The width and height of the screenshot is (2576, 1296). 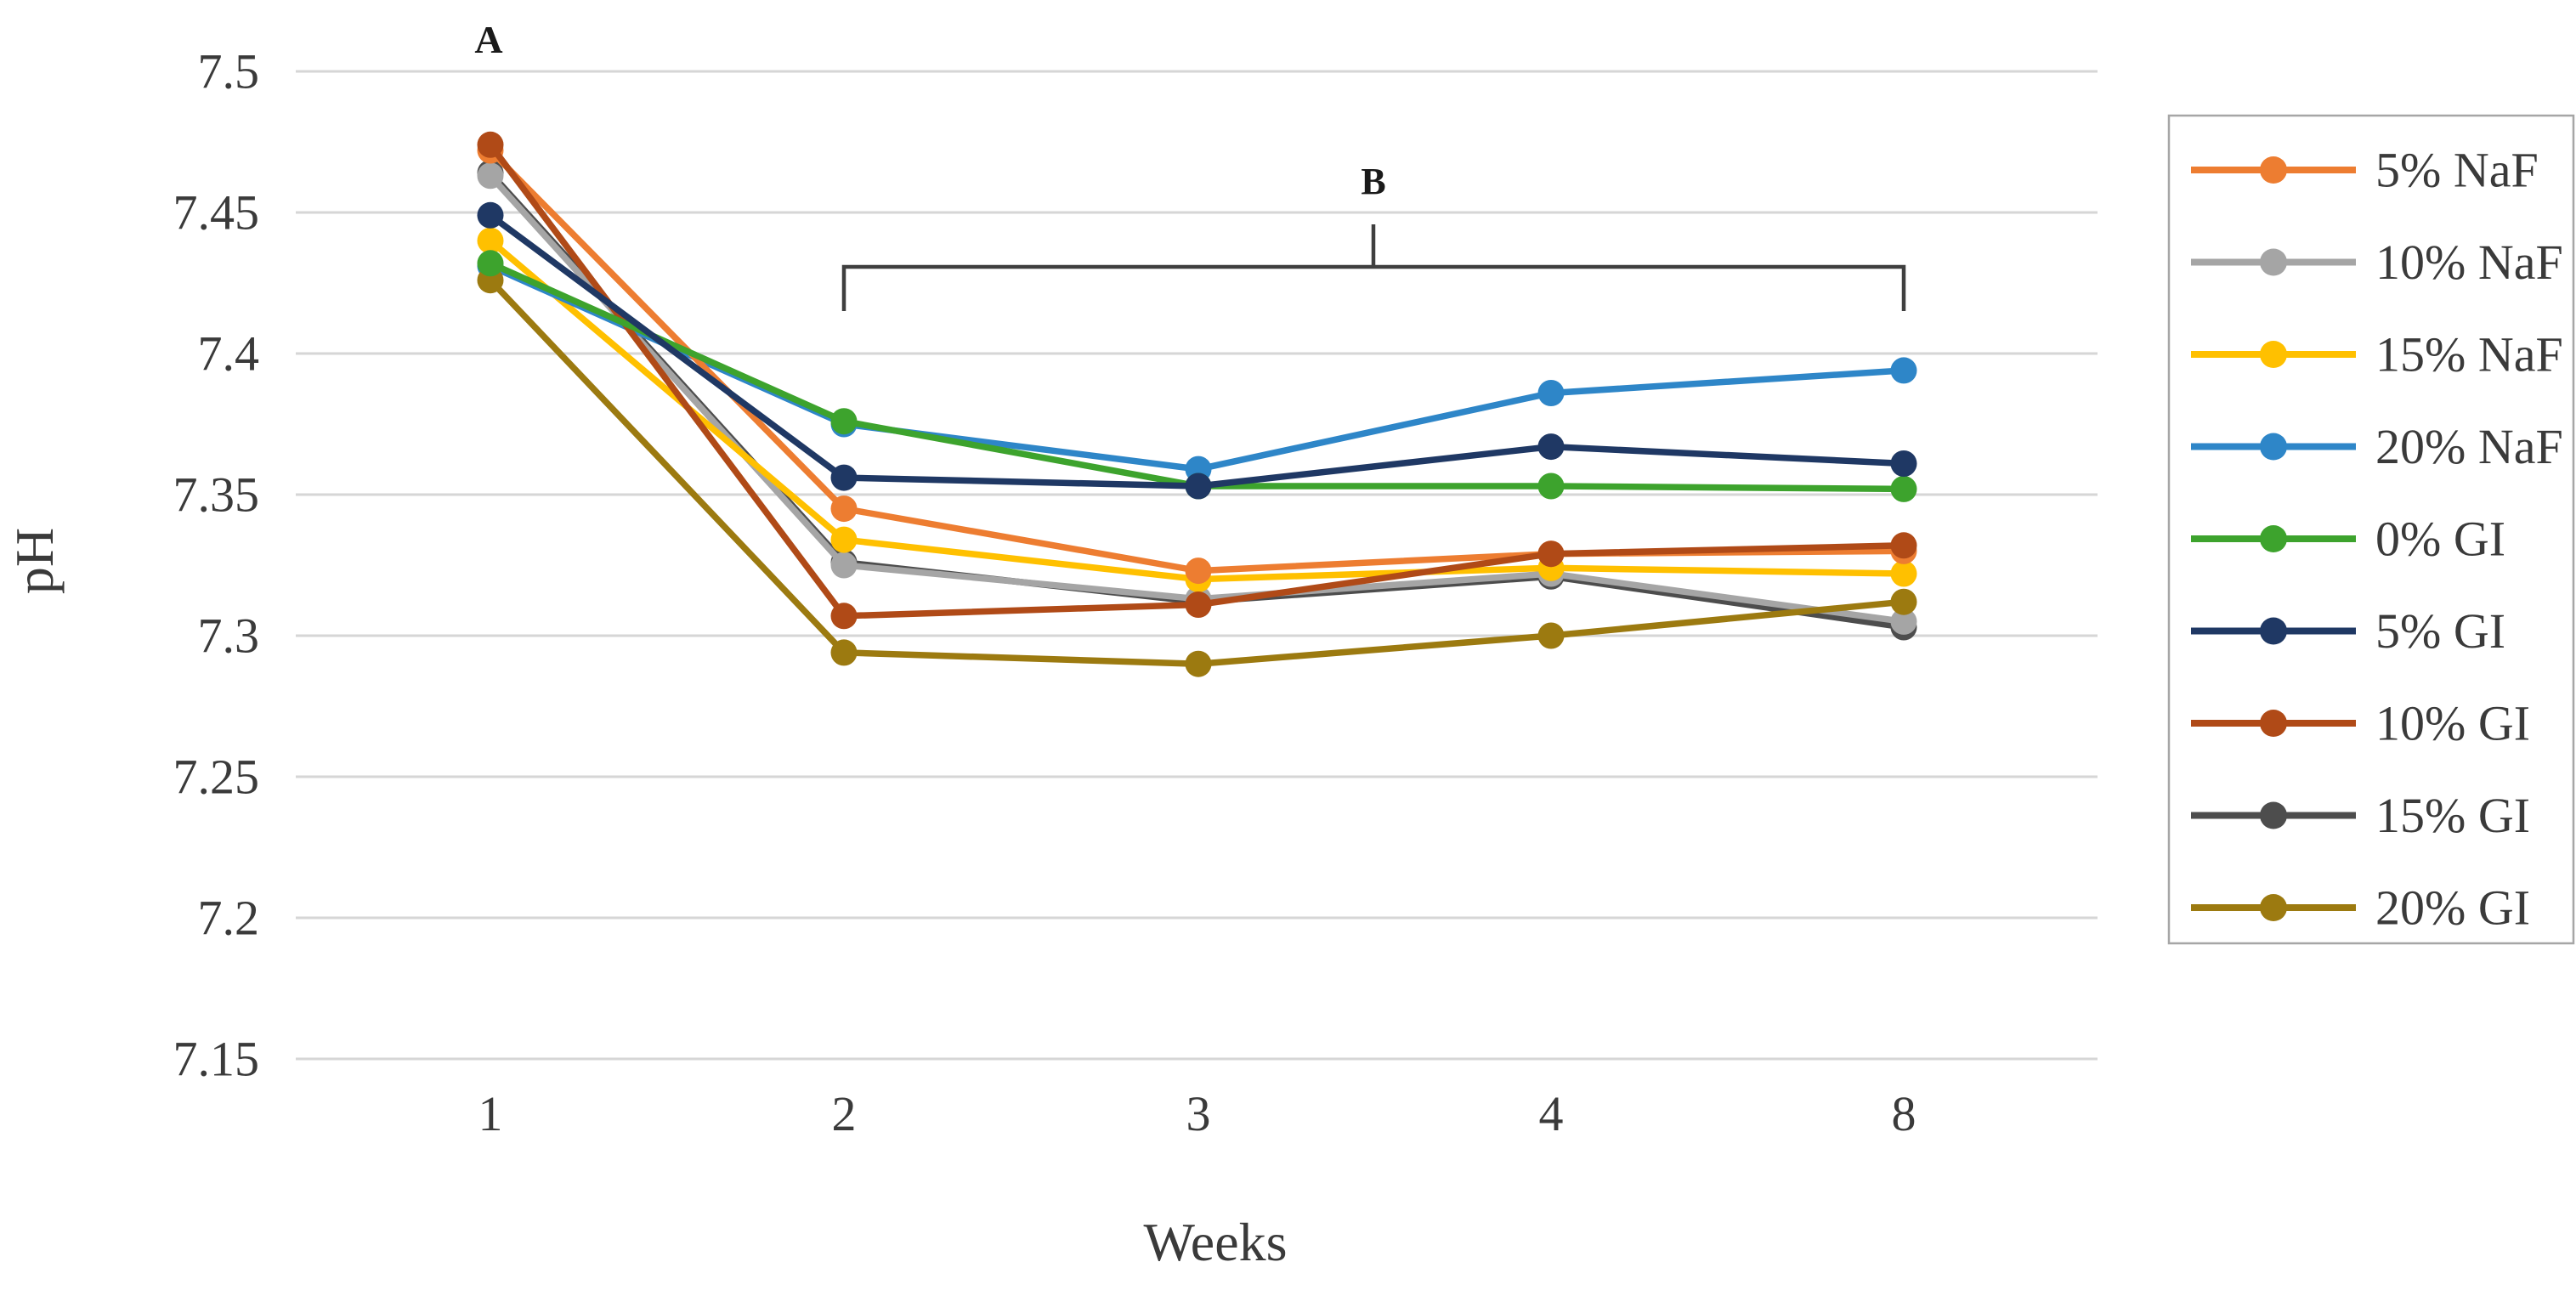 What do you see at coordinates (2273, 538) in the screenshot?
I see `legend-swatch-marker-0-gi` at bounding box center [2273, 538].